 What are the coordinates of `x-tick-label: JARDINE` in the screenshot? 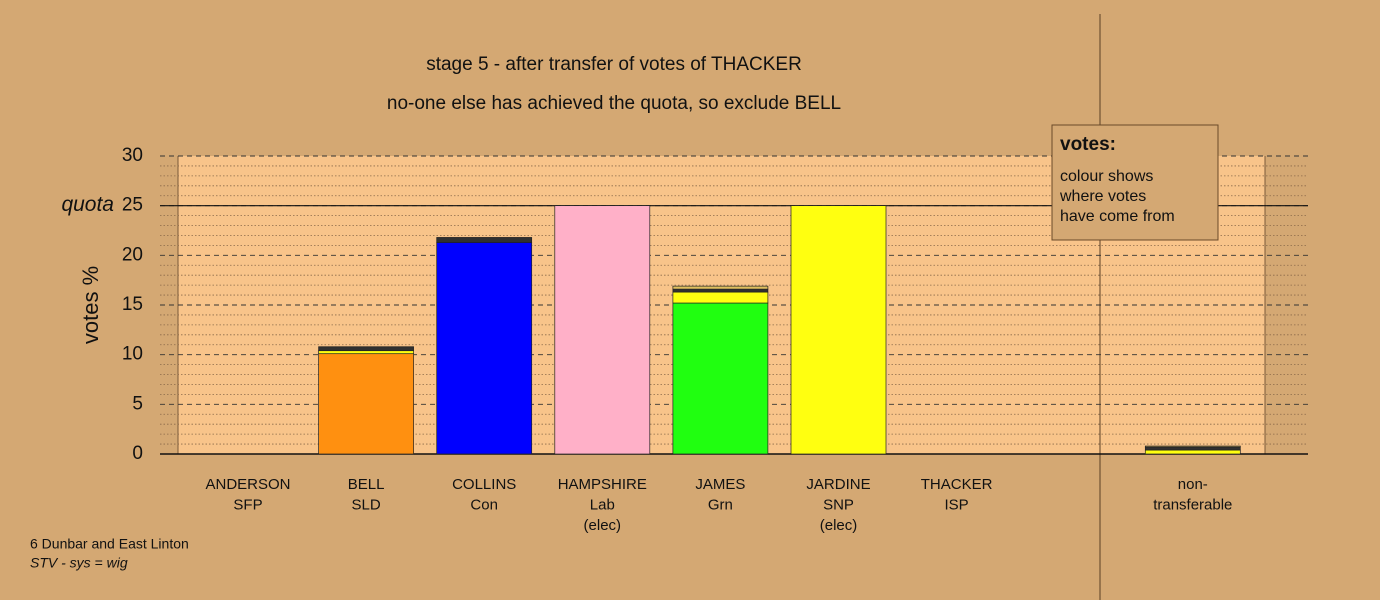 It's located at (838, 484).